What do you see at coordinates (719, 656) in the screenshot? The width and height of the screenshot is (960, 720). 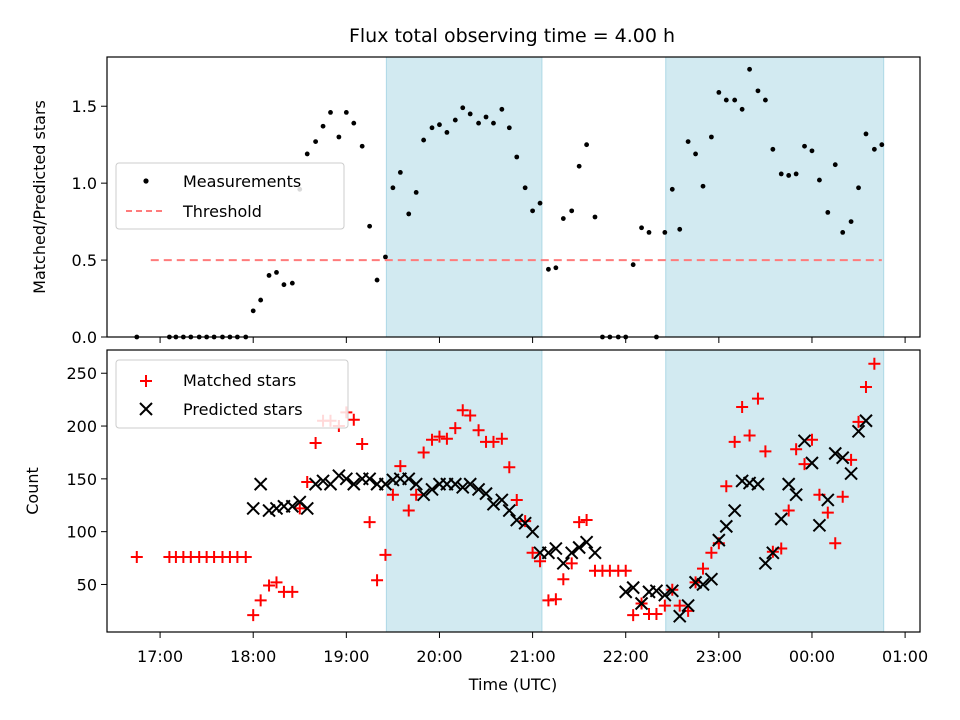 I see `x-tick-label: 23:00` at bounding box center [719, 656].